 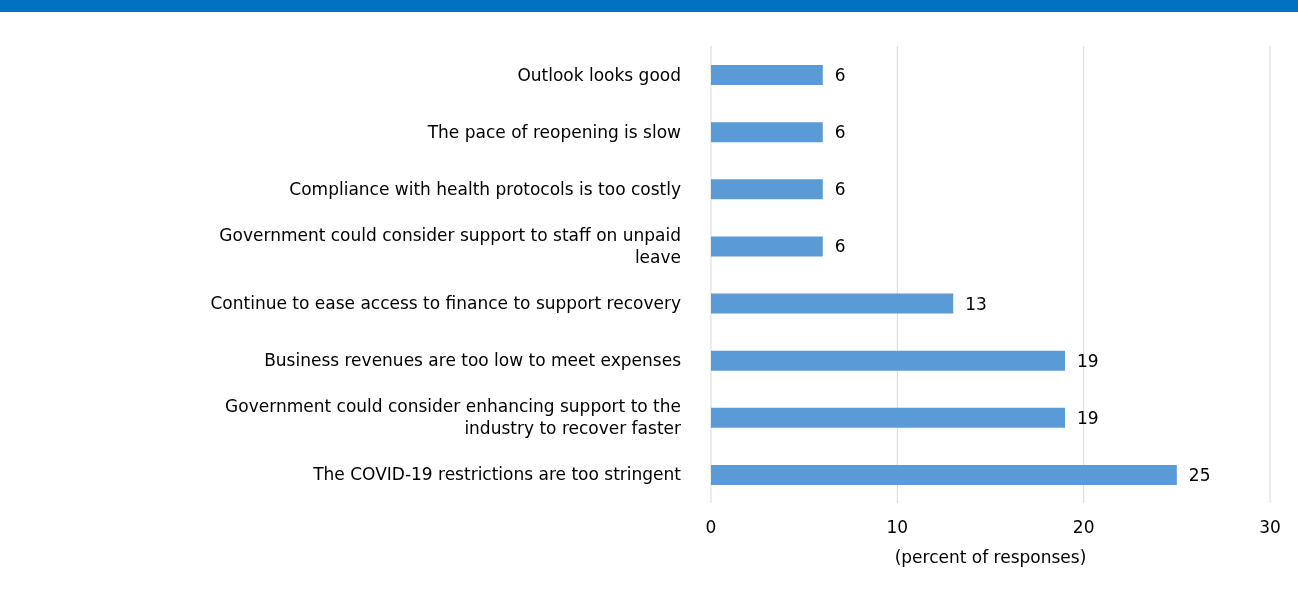 What do you see at coordinates (976, 303) in the screenshot?
I see `data-label: 13` at bounding box center [976, 303].